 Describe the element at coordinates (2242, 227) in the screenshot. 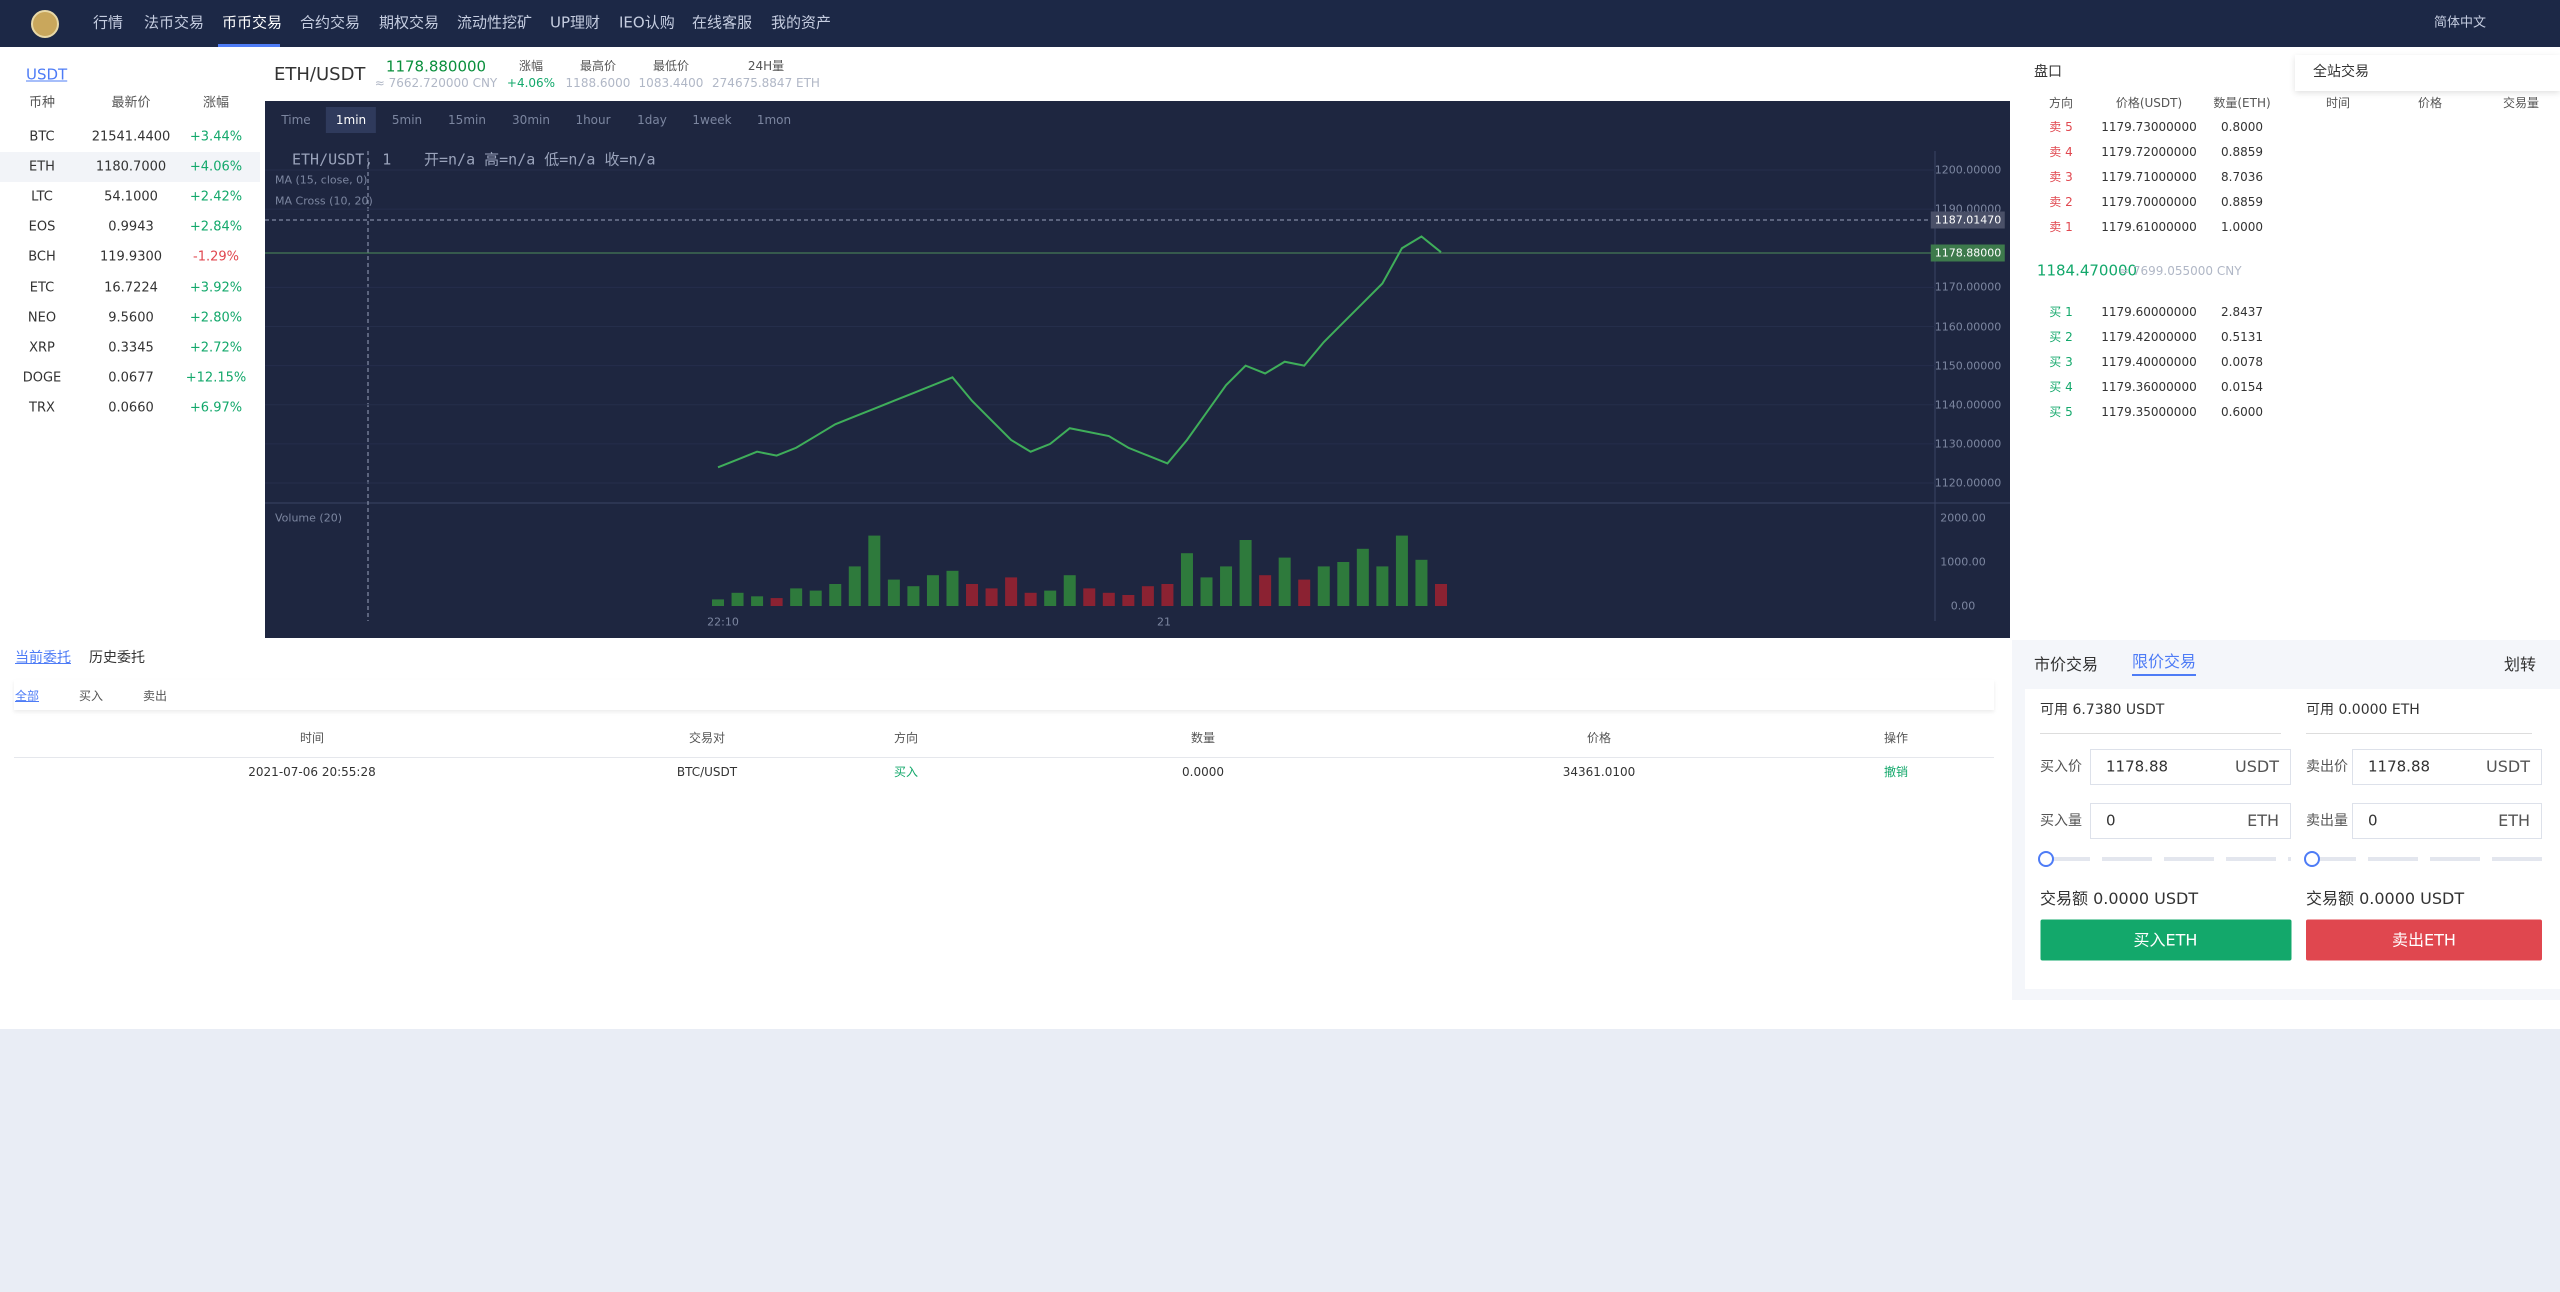

I see `ask-cell: 1.0000` at that location.